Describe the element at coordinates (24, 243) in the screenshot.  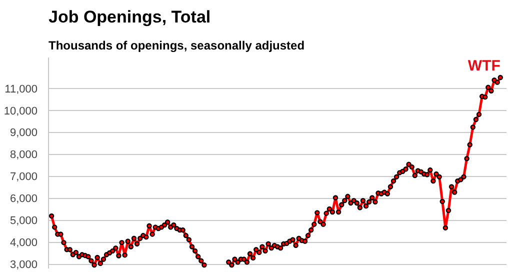
I see `y-tick-label: 4,000` at that location.